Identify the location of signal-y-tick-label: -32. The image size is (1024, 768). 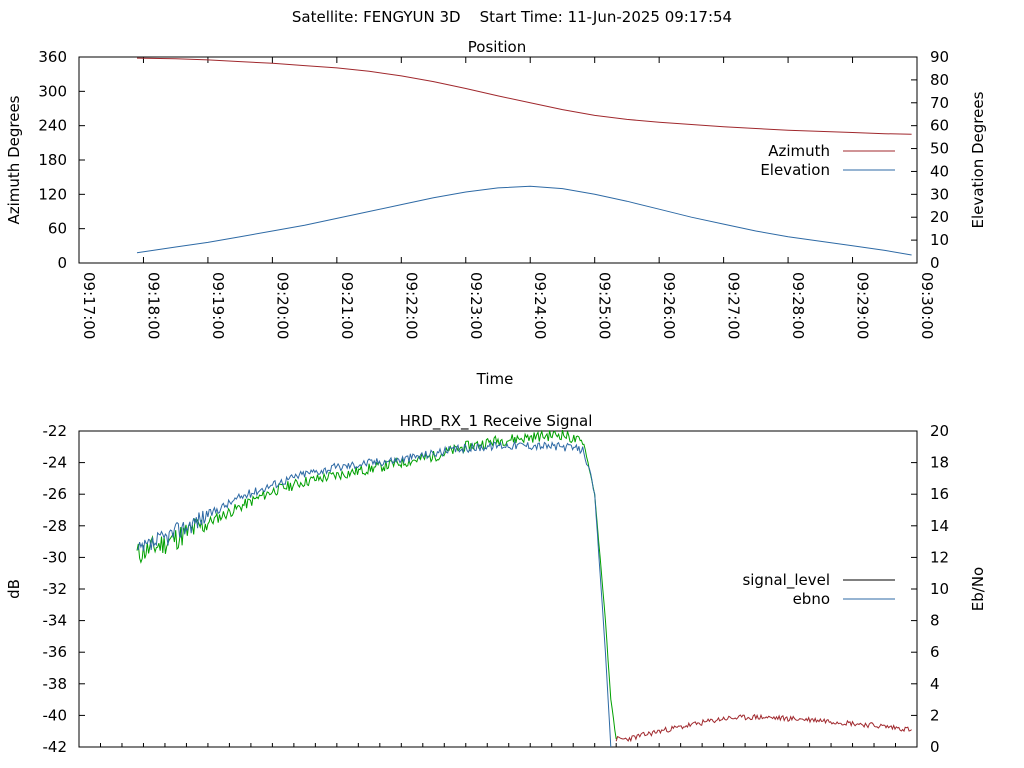
(55, 589).